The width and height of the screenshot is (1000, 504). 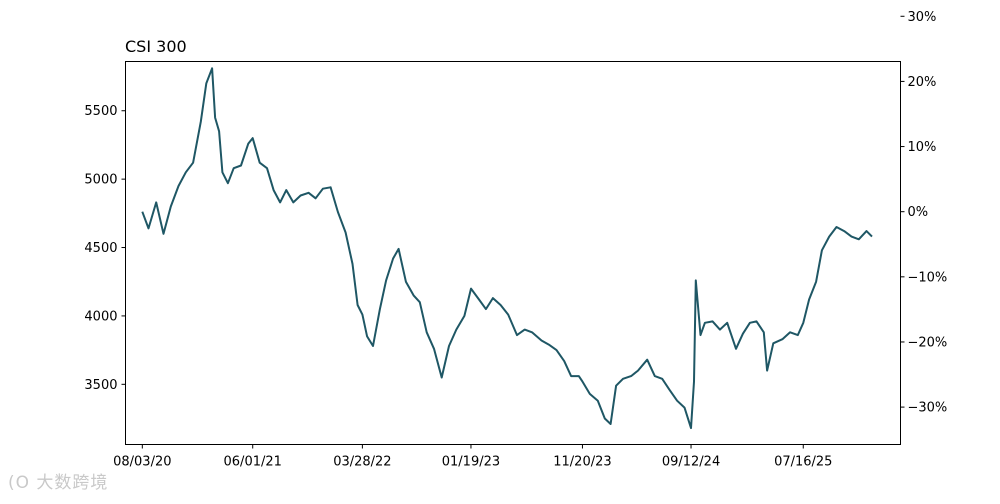 I want to click on y-tick-label: 5500, so click(x=100, y=111).